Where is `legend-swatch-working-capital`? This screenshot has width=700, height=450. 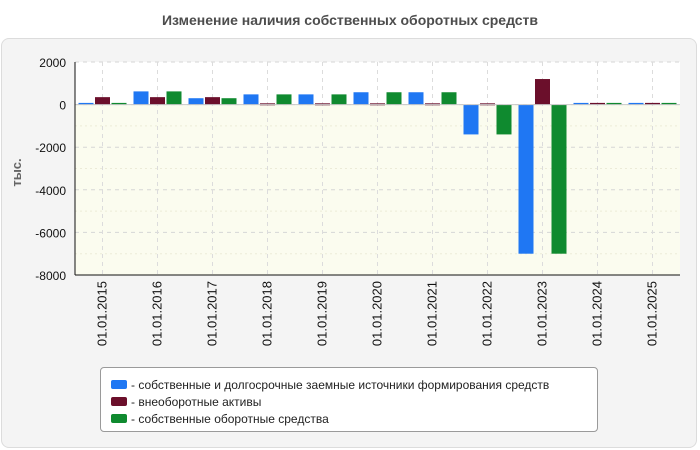
legend-swatch-working-capital is located at coordinates (119, 418).